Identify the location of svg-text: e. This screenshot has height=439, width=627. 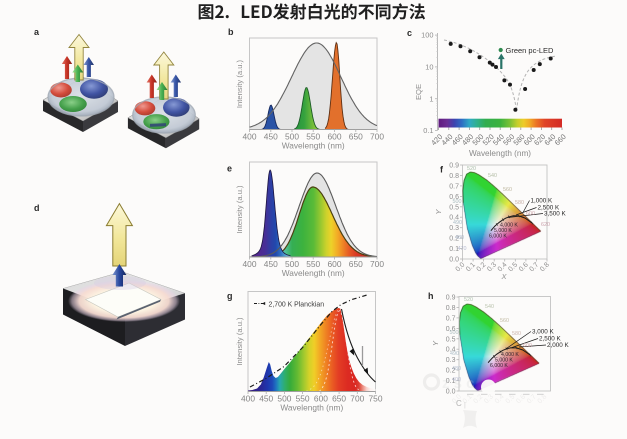
(229, 169).